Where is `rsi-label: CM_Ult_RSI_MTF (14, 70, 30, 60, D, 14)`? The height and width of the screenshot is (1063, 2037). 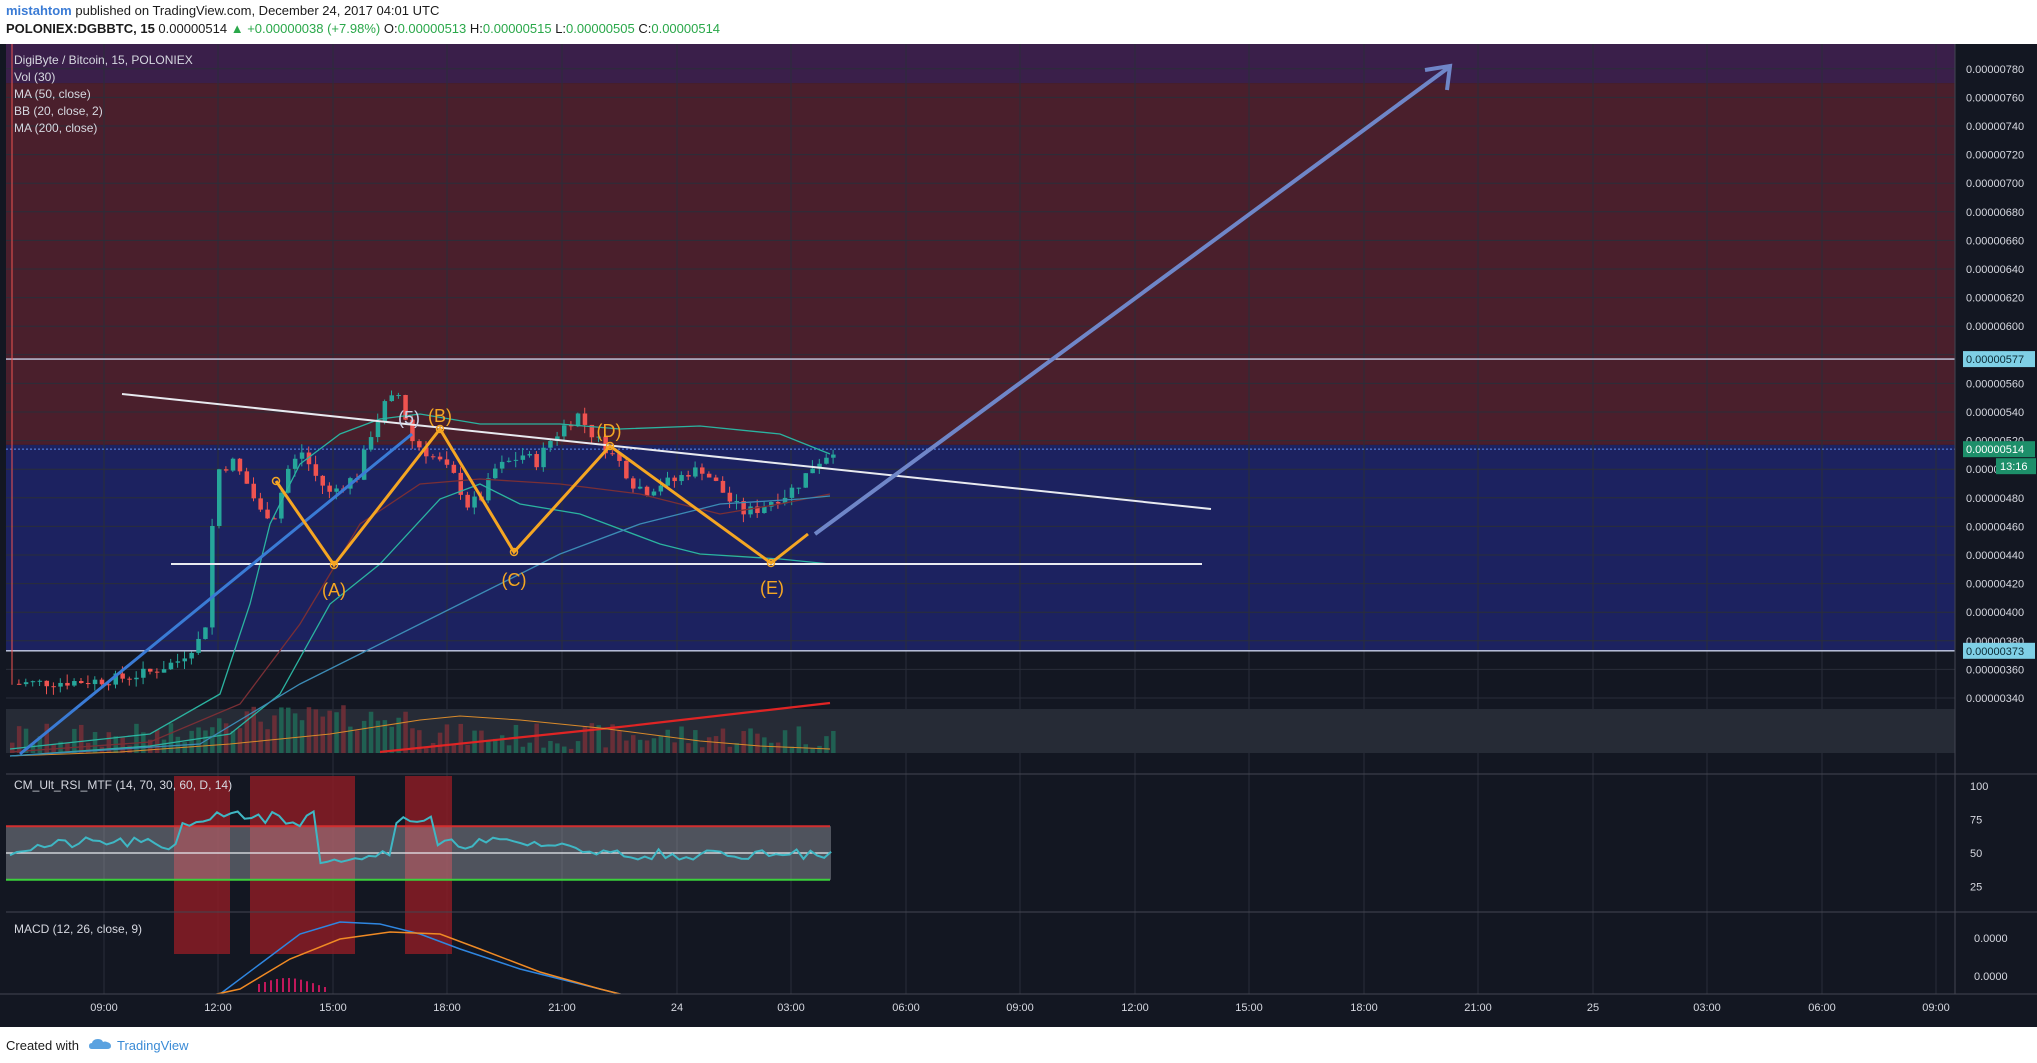
rsi-label: CM_Ult_RSI_MTF (14, 70, 30, 60, D, 14) is located at coordinates (123, 785).